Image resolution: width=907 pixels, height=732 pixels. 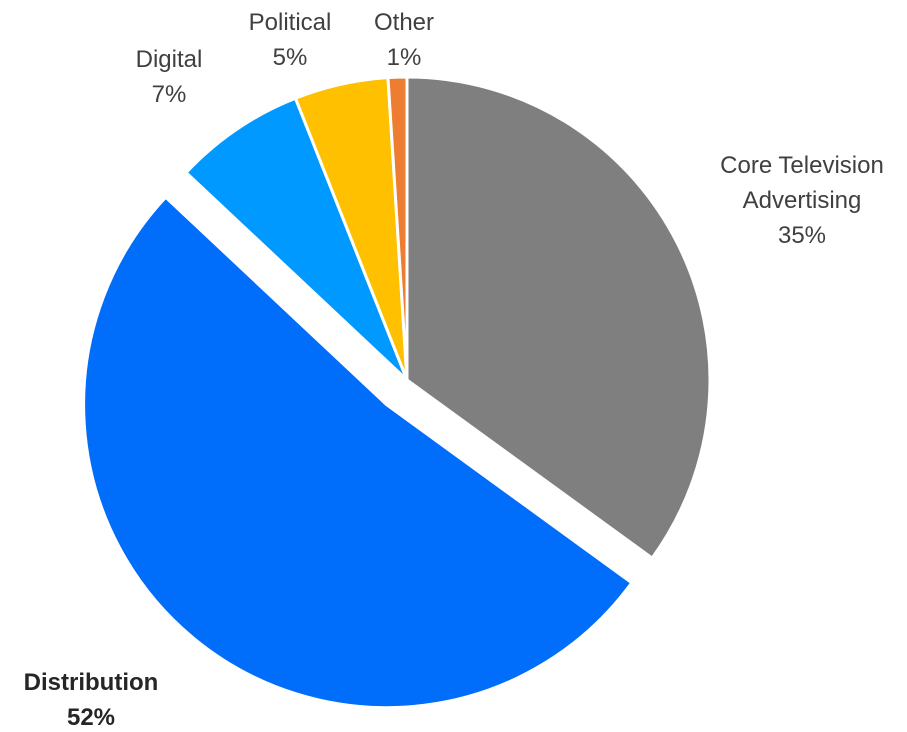 I want to click on slice-category-label: Digital, so click(x=169, y=59).